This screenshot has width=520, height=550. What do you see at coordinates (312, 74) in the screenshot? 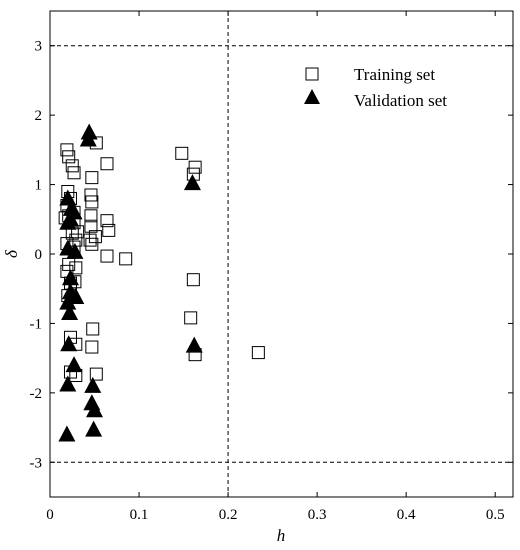
I see `legend-marker-training-set` at bounding box center [312, 74].